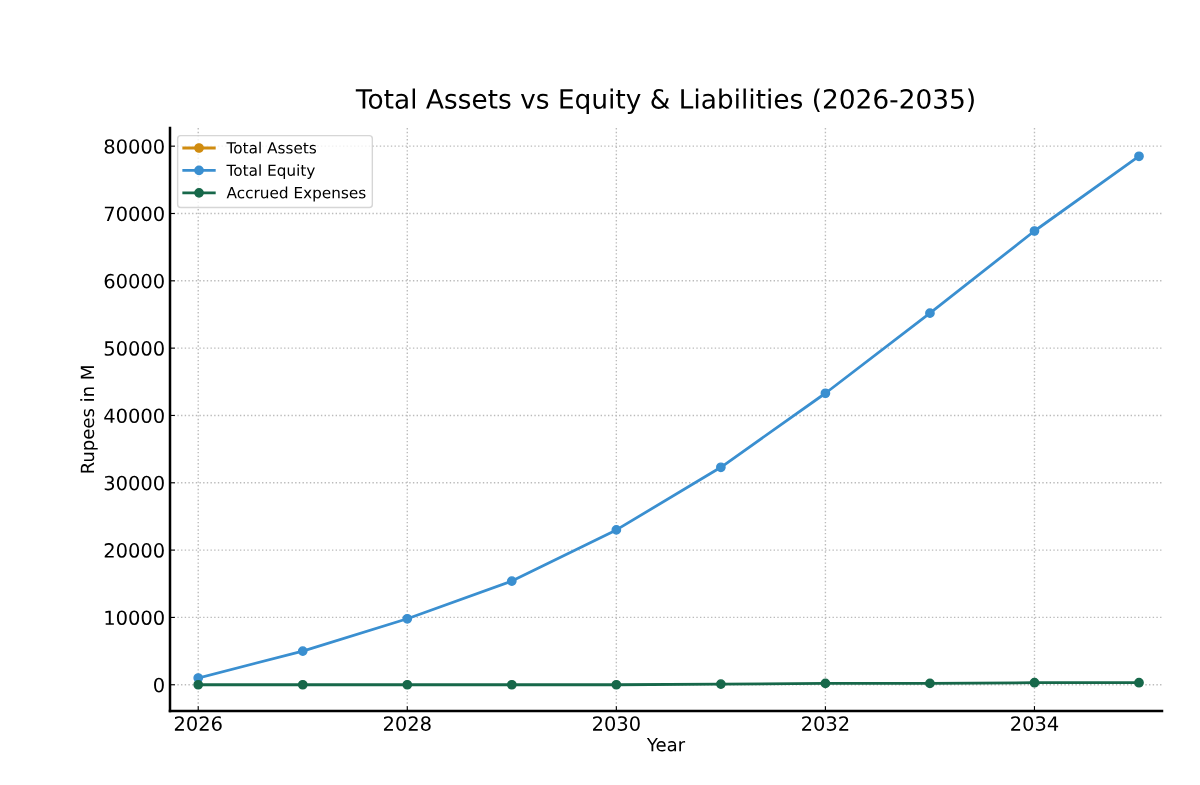 The height and width of the screenshot is (785, 1200). What do you see at coordinates (666, 745) in the screenshot?
I see `x-axis-title: Year` at bounding box center [666, 745].